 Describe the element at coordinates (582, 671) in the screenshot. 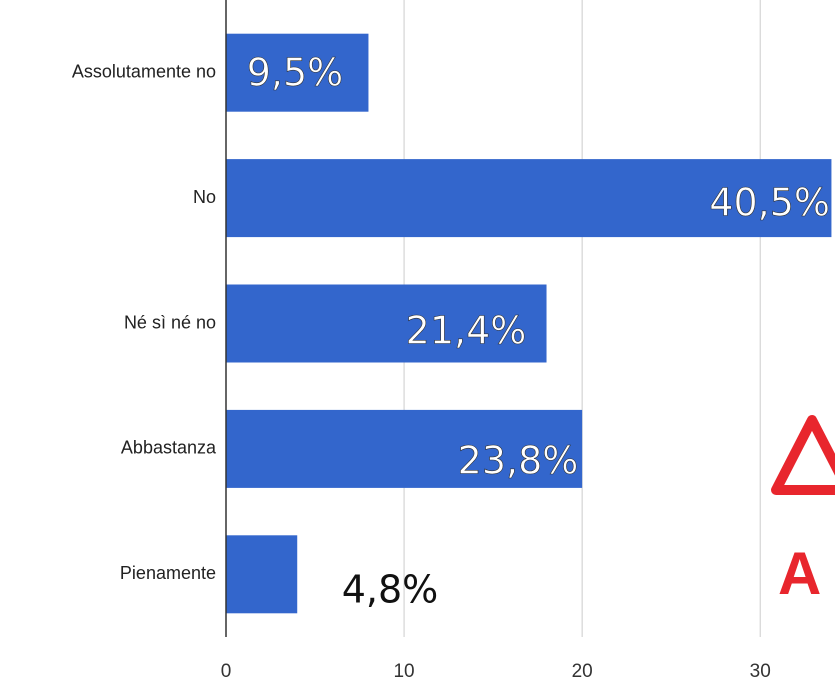

I see `x-tick-label: 20` at that location.